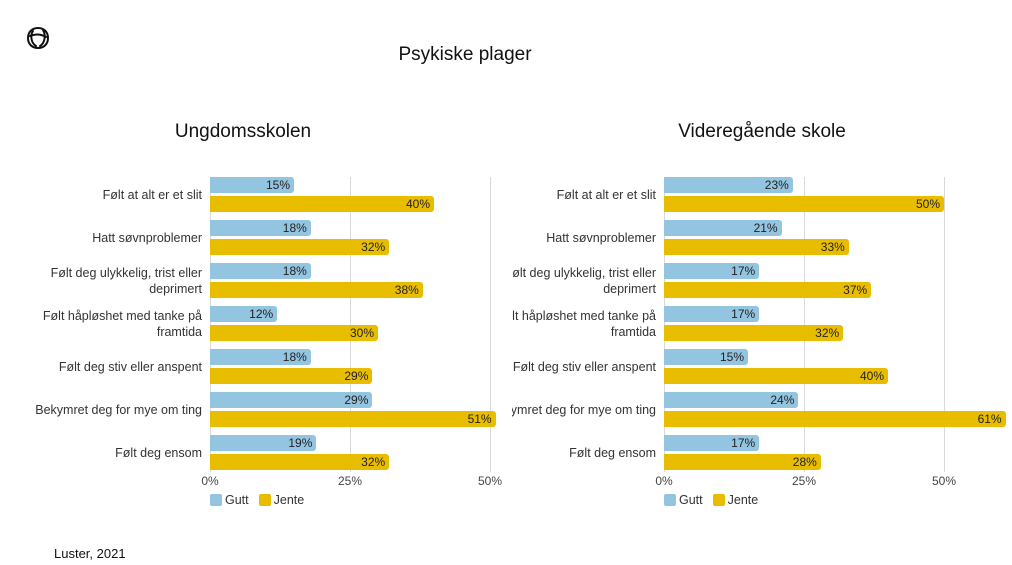 The image size is (1012, 565). Describe the element at coordinates (989, 419) in the screenshot. I see `value-label: 61%` at that location.